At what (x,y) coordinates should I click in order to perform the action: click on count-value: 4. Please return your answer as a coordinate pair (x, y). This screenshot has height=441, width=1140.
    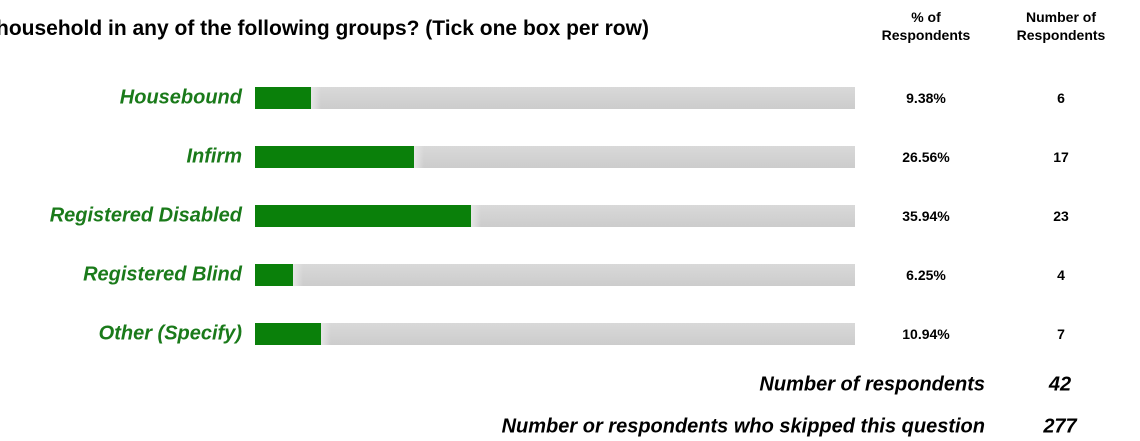
    Looking at the image, I should click on (1061, 275).